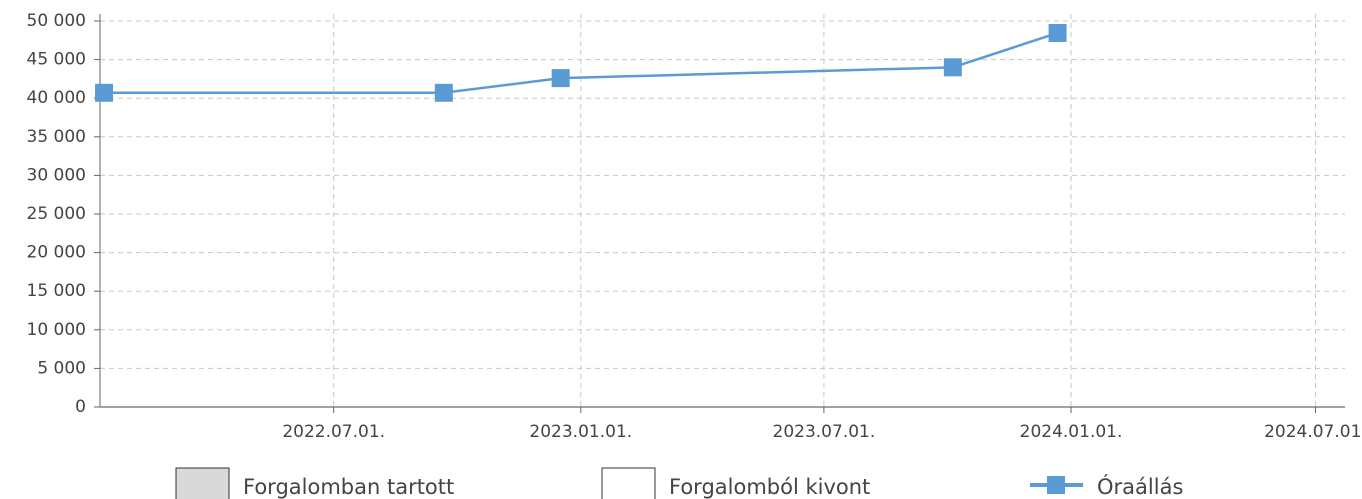 Image resolution: width=1362 pixels, height=499 pixels. What do you see at coordinates (56, 98) in the screenshot?
I see `y-tick-label: 40 000` at bounding box center [56, 98].